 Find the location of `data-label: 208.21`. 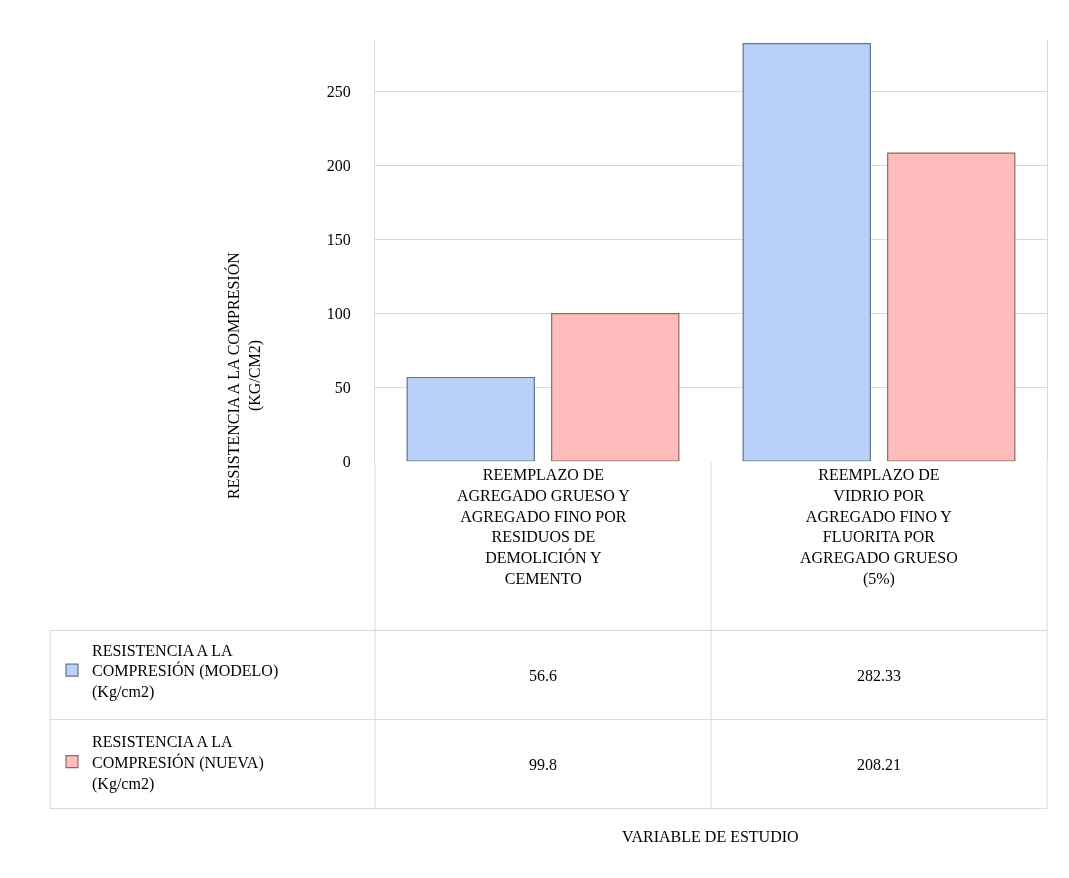

data-label: 208.21 is located at coordinates (879, 764).